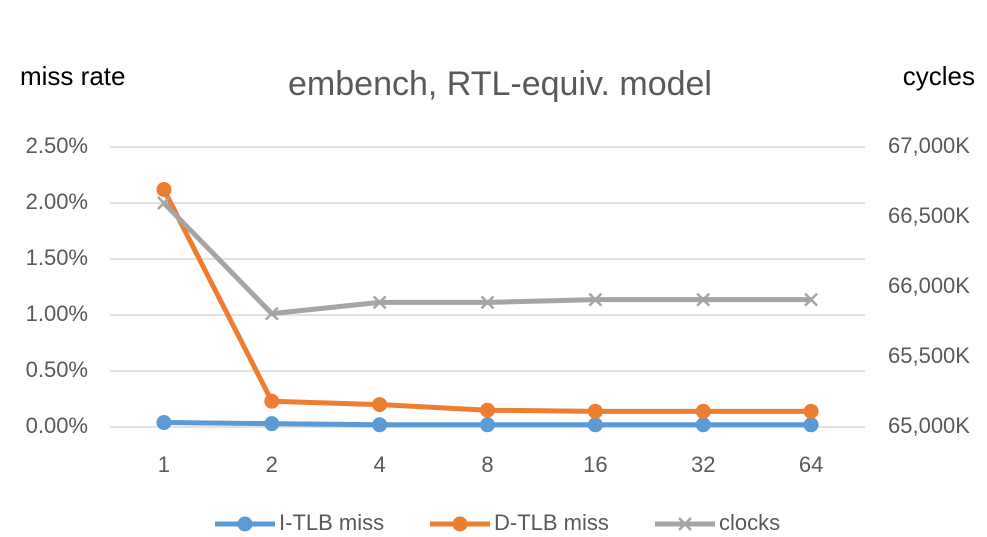 The image size is (987, 537). Describe the element at coordinates (929, 355) in the screenshot. I see `y2-tick-label: 65,500K` at that location.